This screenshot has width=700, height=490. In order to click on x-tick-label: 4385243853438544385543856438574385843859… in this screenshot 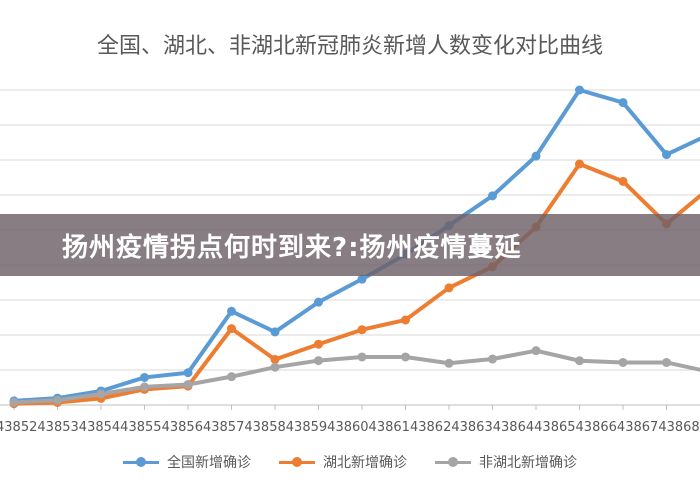, I will do `click(350, 427)`.